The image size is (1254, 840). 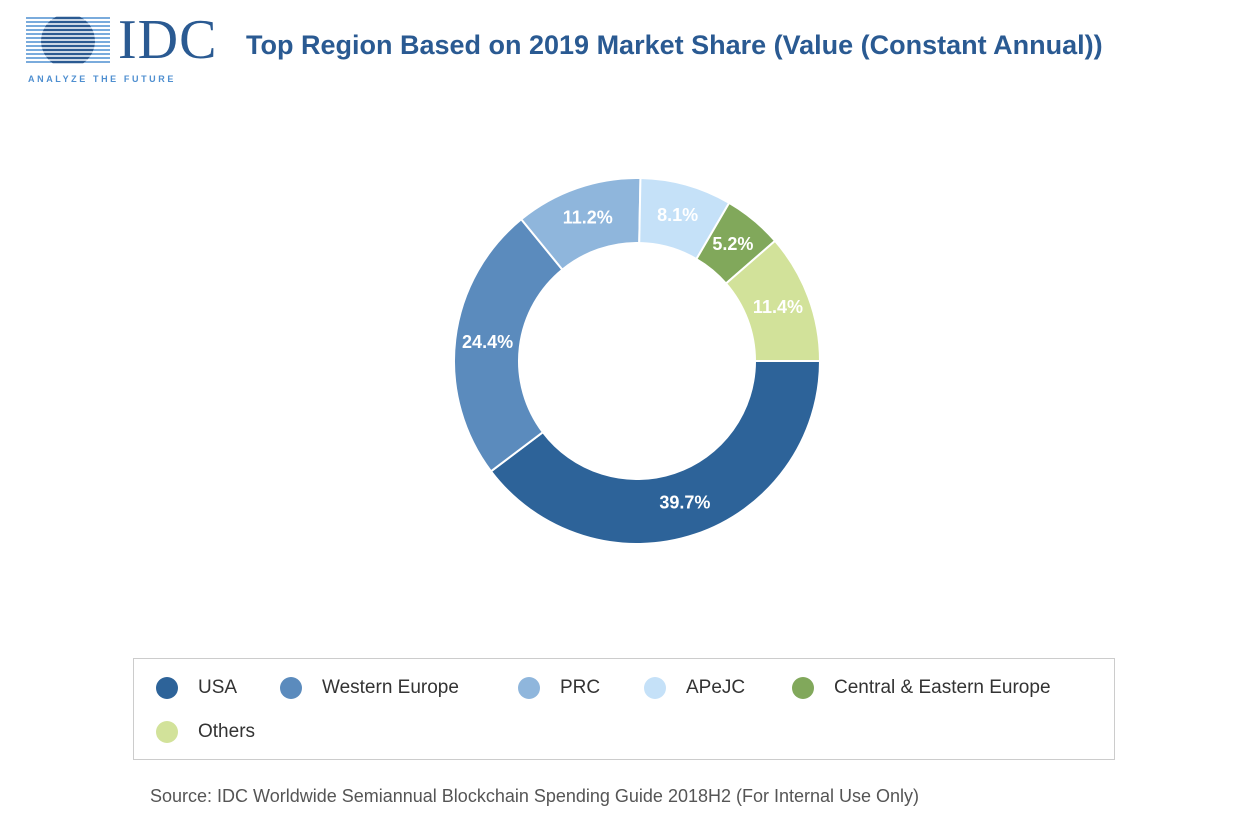 I want to click on legend-item-usa: USA, so click(x=196, y=688).